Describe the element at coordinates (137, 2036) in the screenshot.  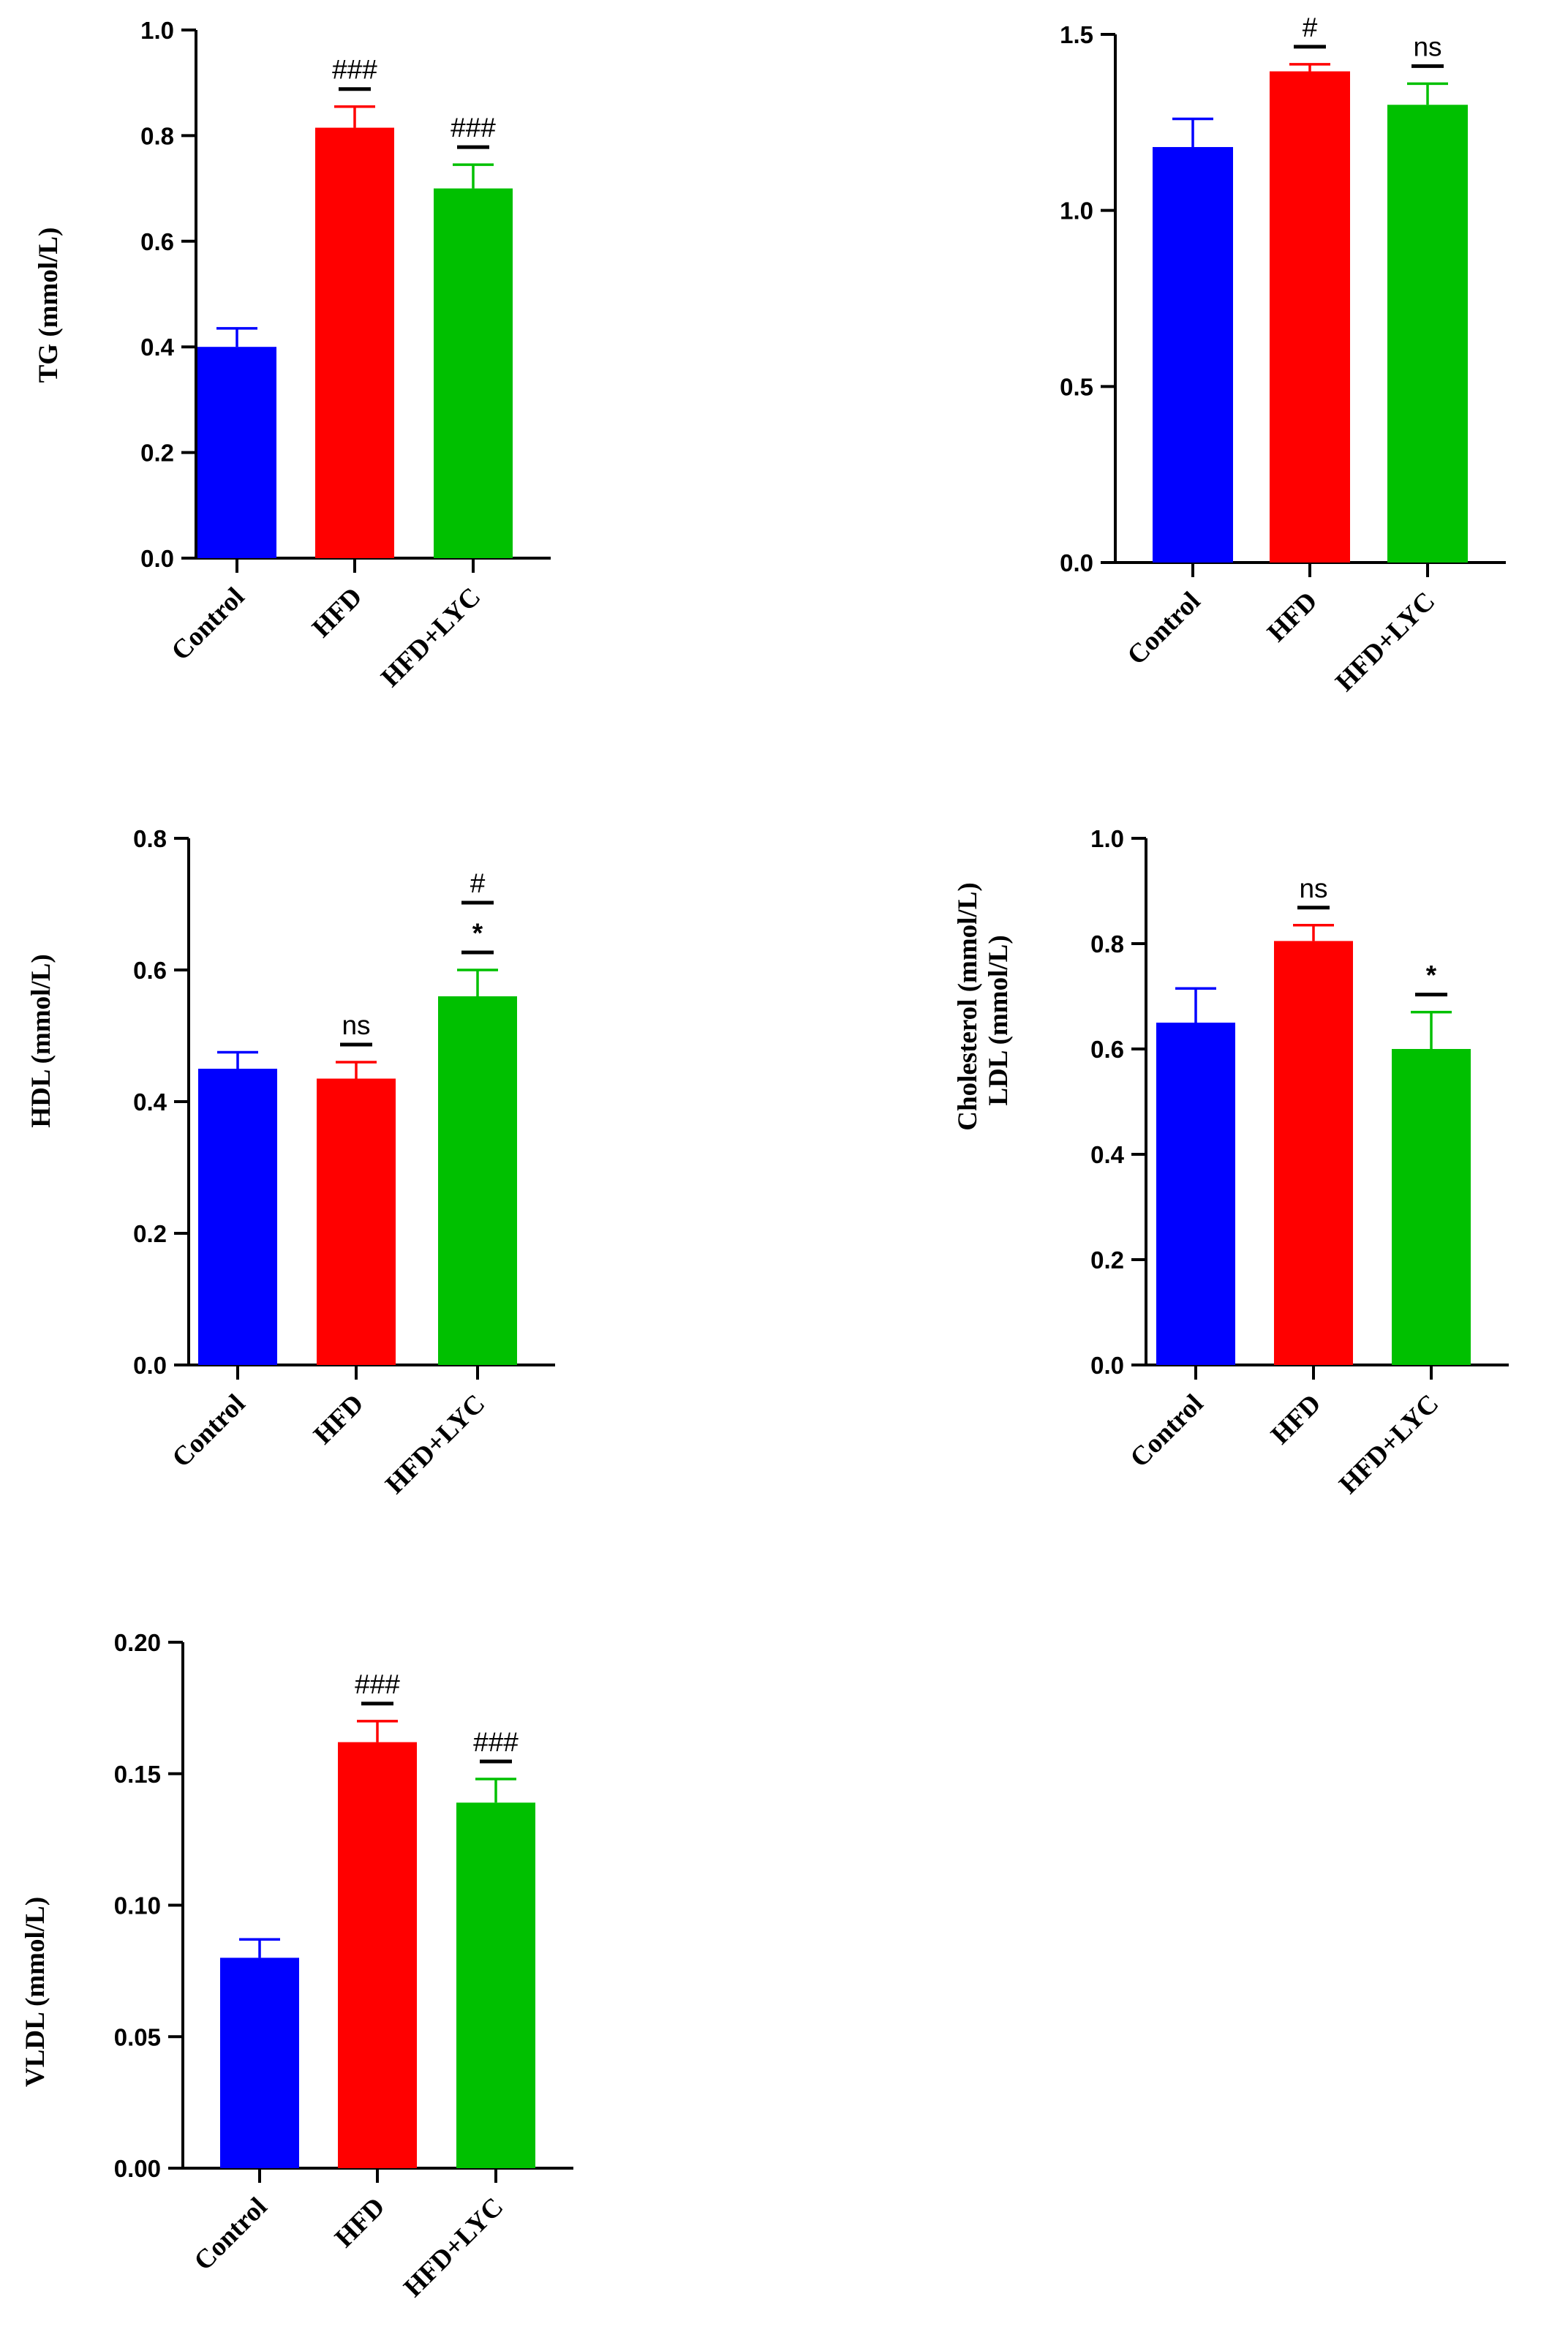
I see `y-tick-label: 0.05` at that location.